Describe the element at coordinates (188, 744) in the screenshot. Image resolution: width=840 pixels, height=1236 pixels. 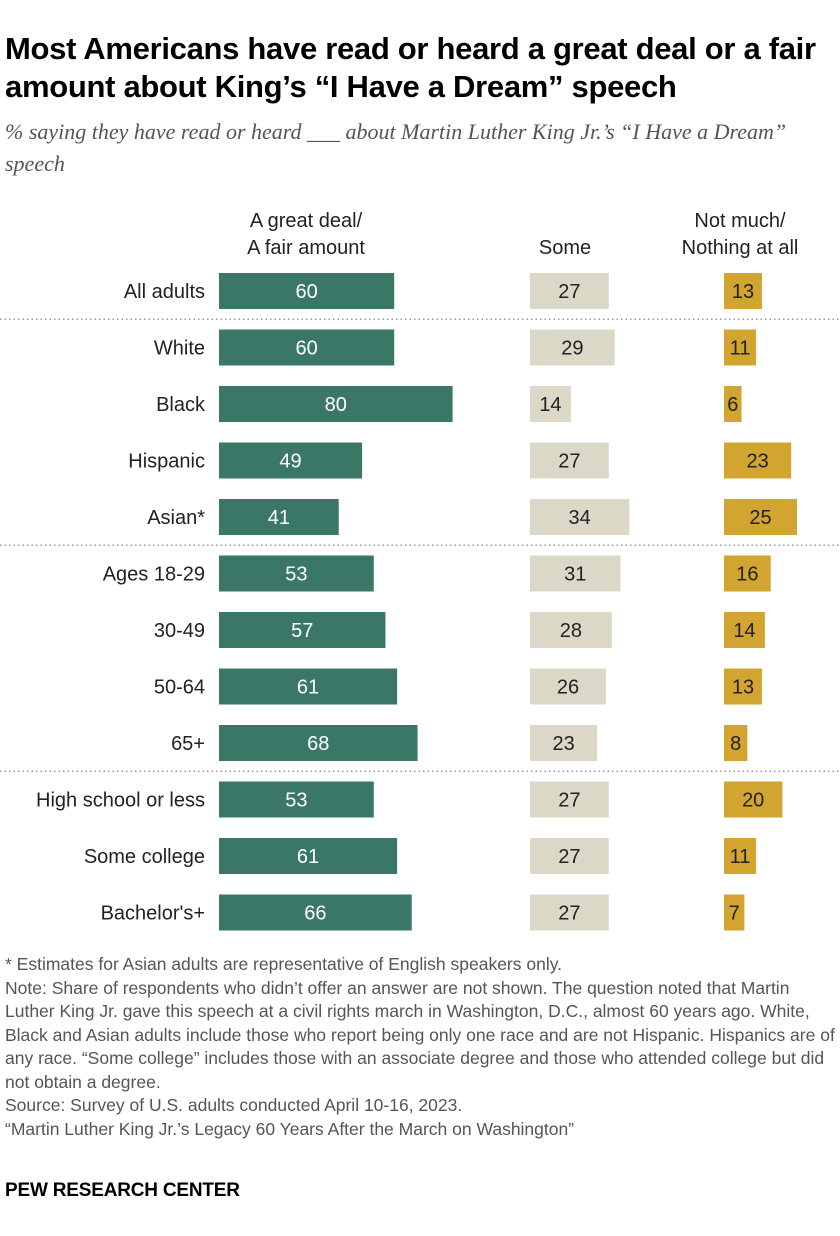
I see `category-label: 65+` at that location.